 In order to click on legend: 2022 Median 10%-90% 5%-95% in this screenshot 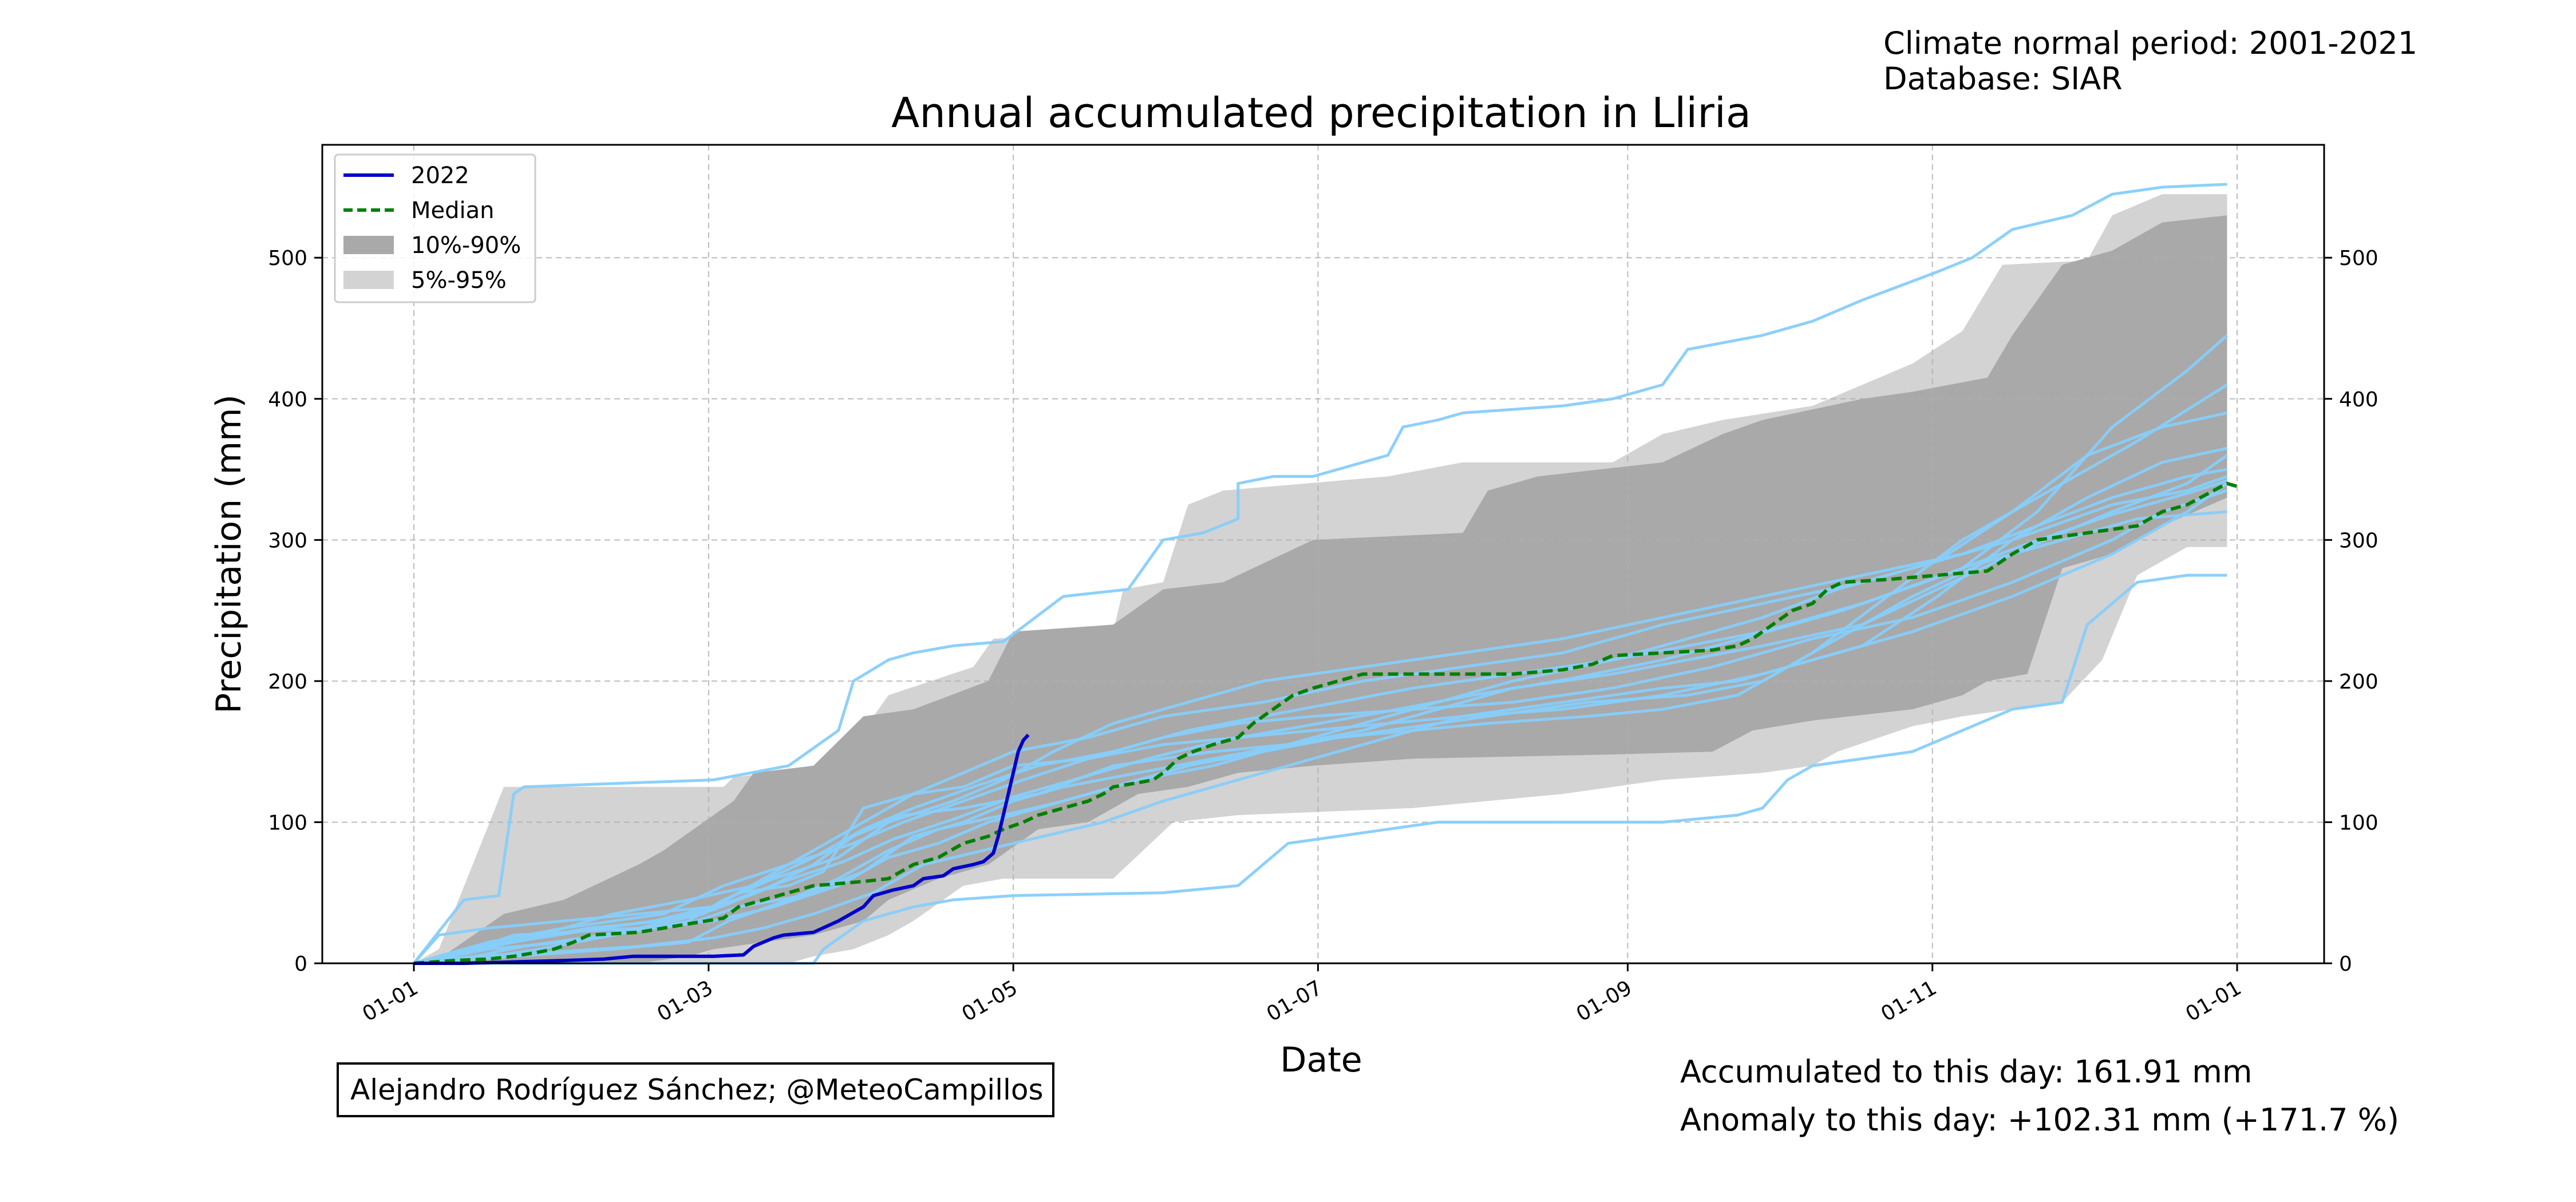, I will do `click(435, 228)`.